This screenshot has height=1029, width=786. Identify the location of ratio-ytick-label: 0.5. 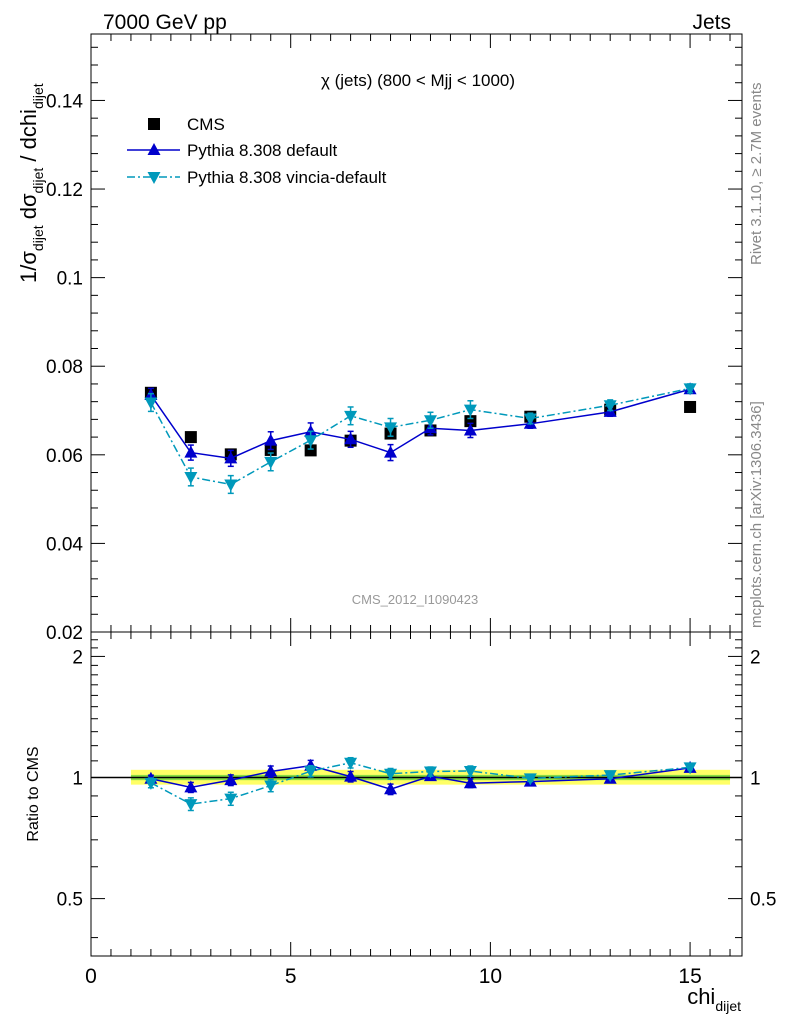
(70, 900).